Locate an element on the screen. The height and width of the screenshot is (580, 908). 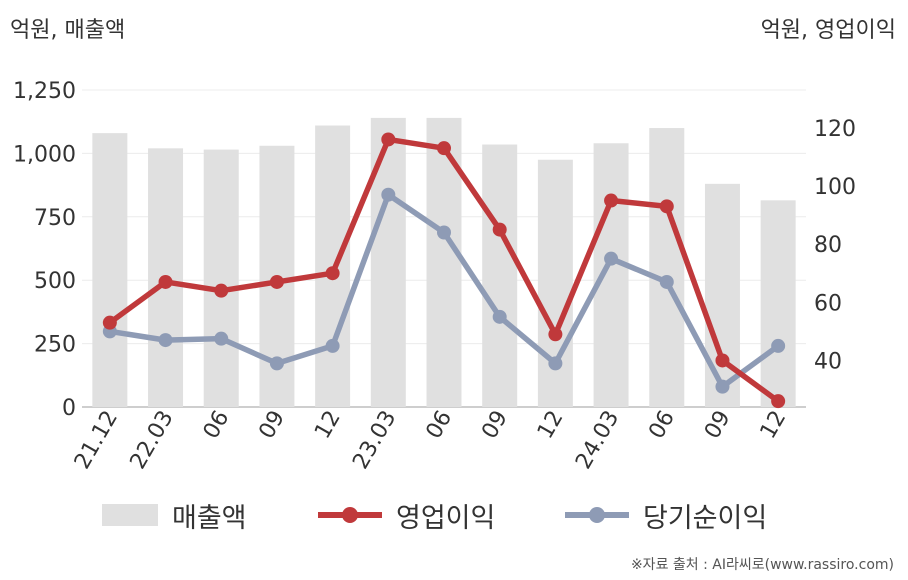
legend-swatch-operating-profit is located at coordinates (350, 515).